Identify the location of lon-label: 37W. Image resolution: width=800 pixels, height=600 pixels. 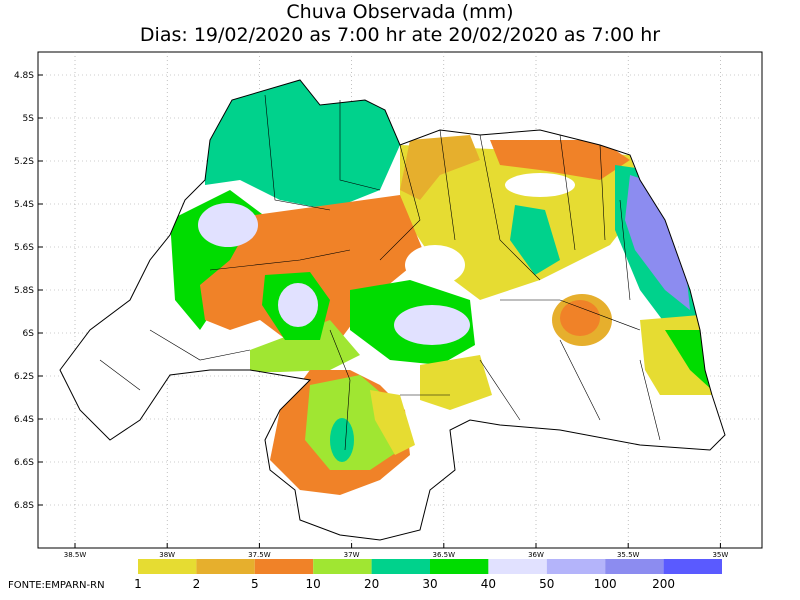
(352, 555).